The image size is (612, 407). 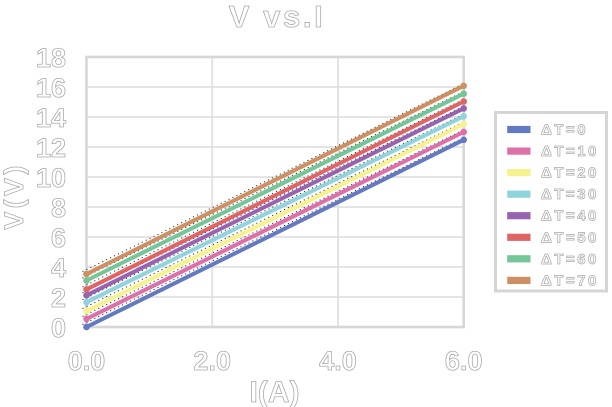 I want to click on svg-text: 4.0, so click(x=338, y=361).